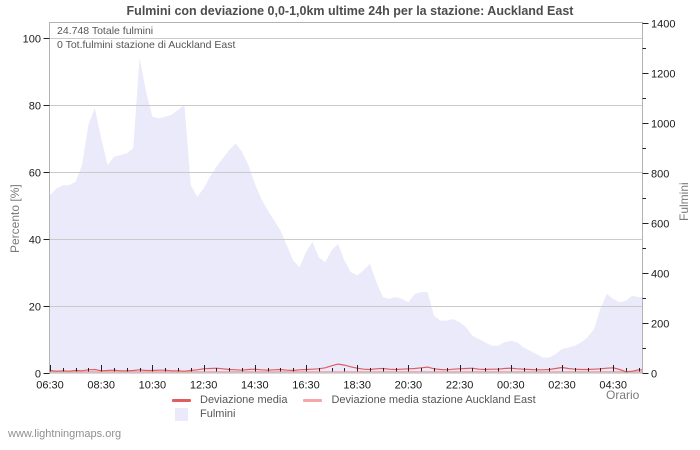 Image resolution: width=700 pixels, height=450 pixels. Describe the element at coordinates (409, 386) in the screenshot. I see `x-tick-label: 20:30` at that location.